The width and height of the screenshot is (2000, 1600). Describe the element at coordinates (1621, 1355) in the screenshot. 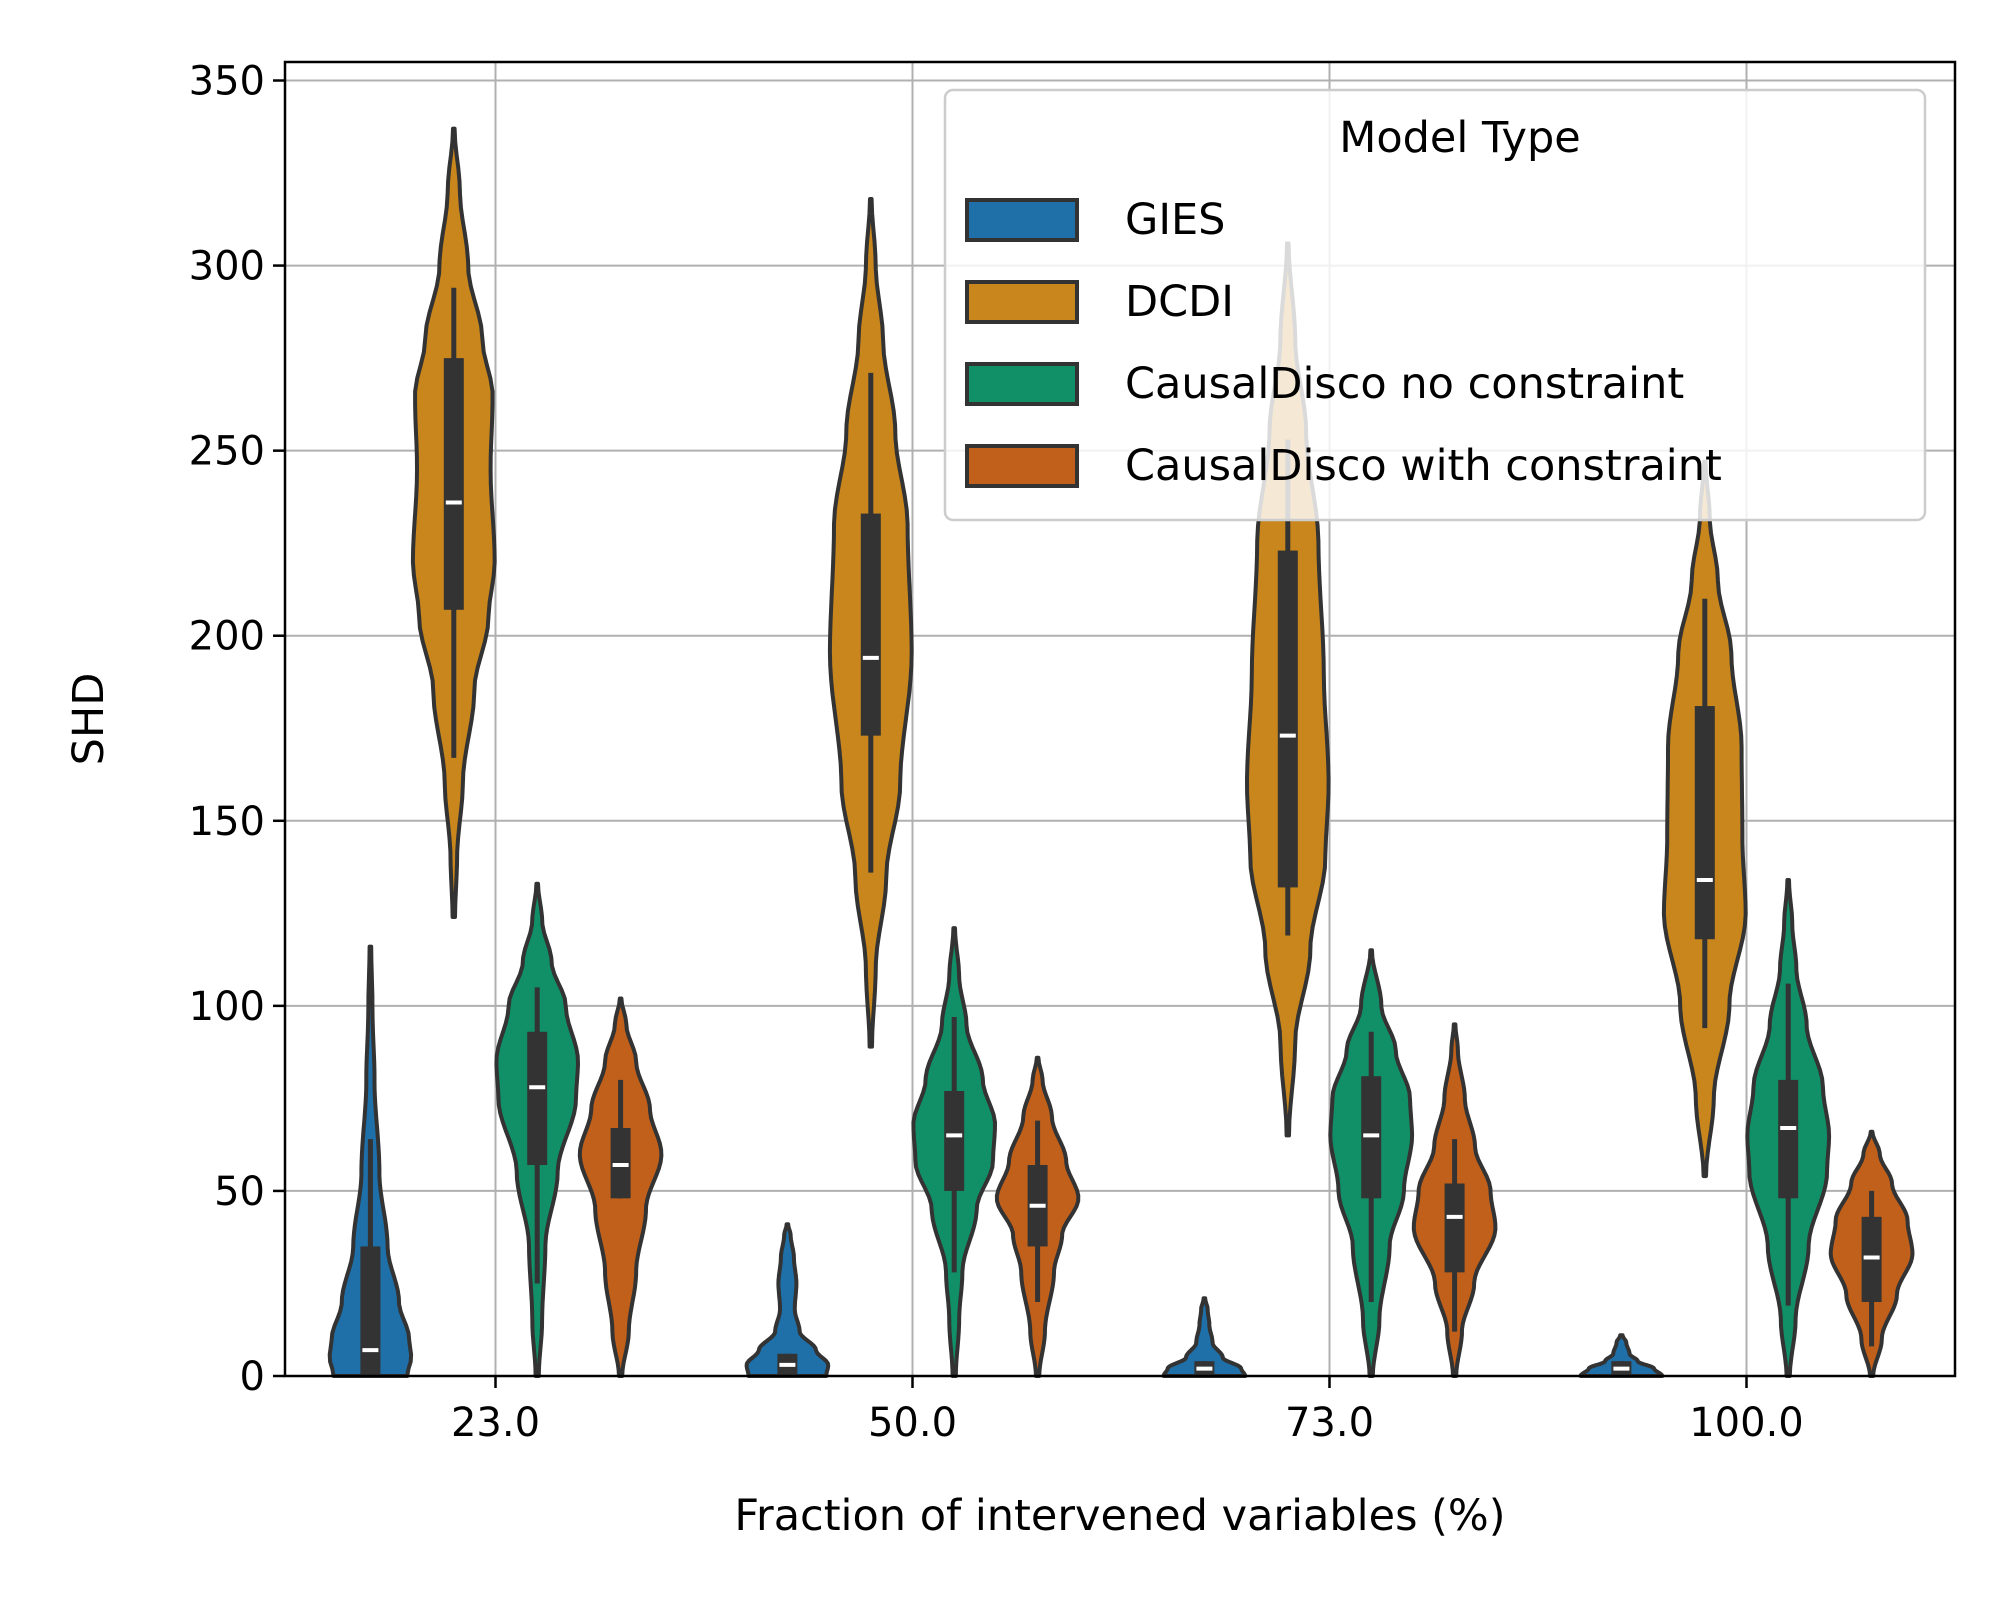

I see `violin-gies-100.0` at that location.